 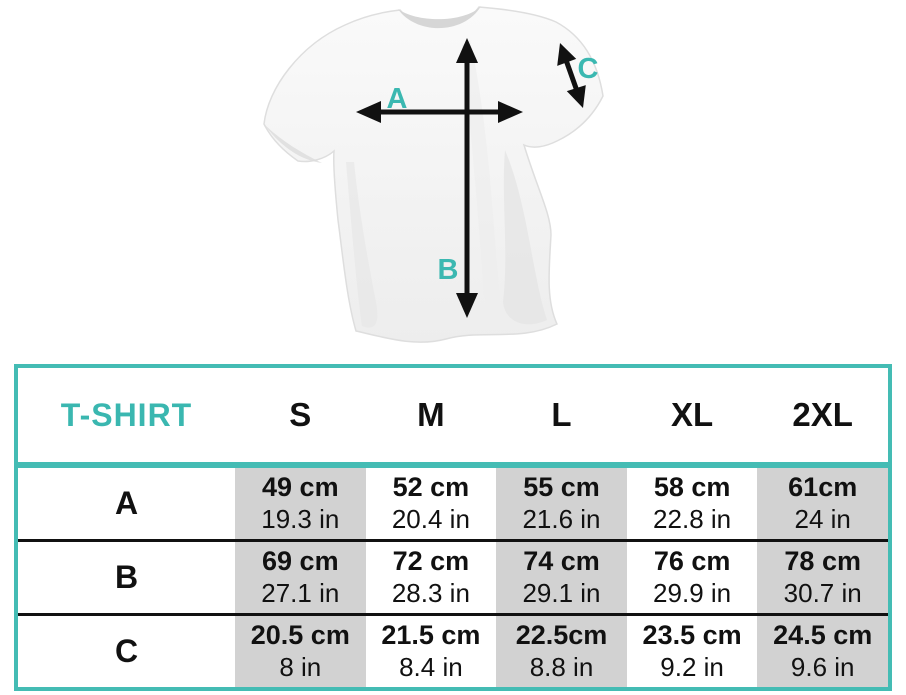 What do you see at coordinates (823, 635) in the screenshot?
I see `cm-value: 24.5 cm` at bounding box center [823, 635].